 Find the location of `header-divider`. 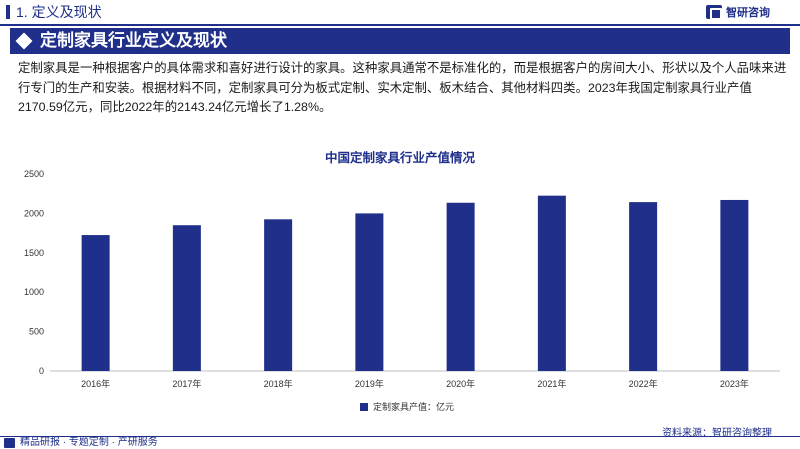

header-divider is located at coordinates (400, 25).